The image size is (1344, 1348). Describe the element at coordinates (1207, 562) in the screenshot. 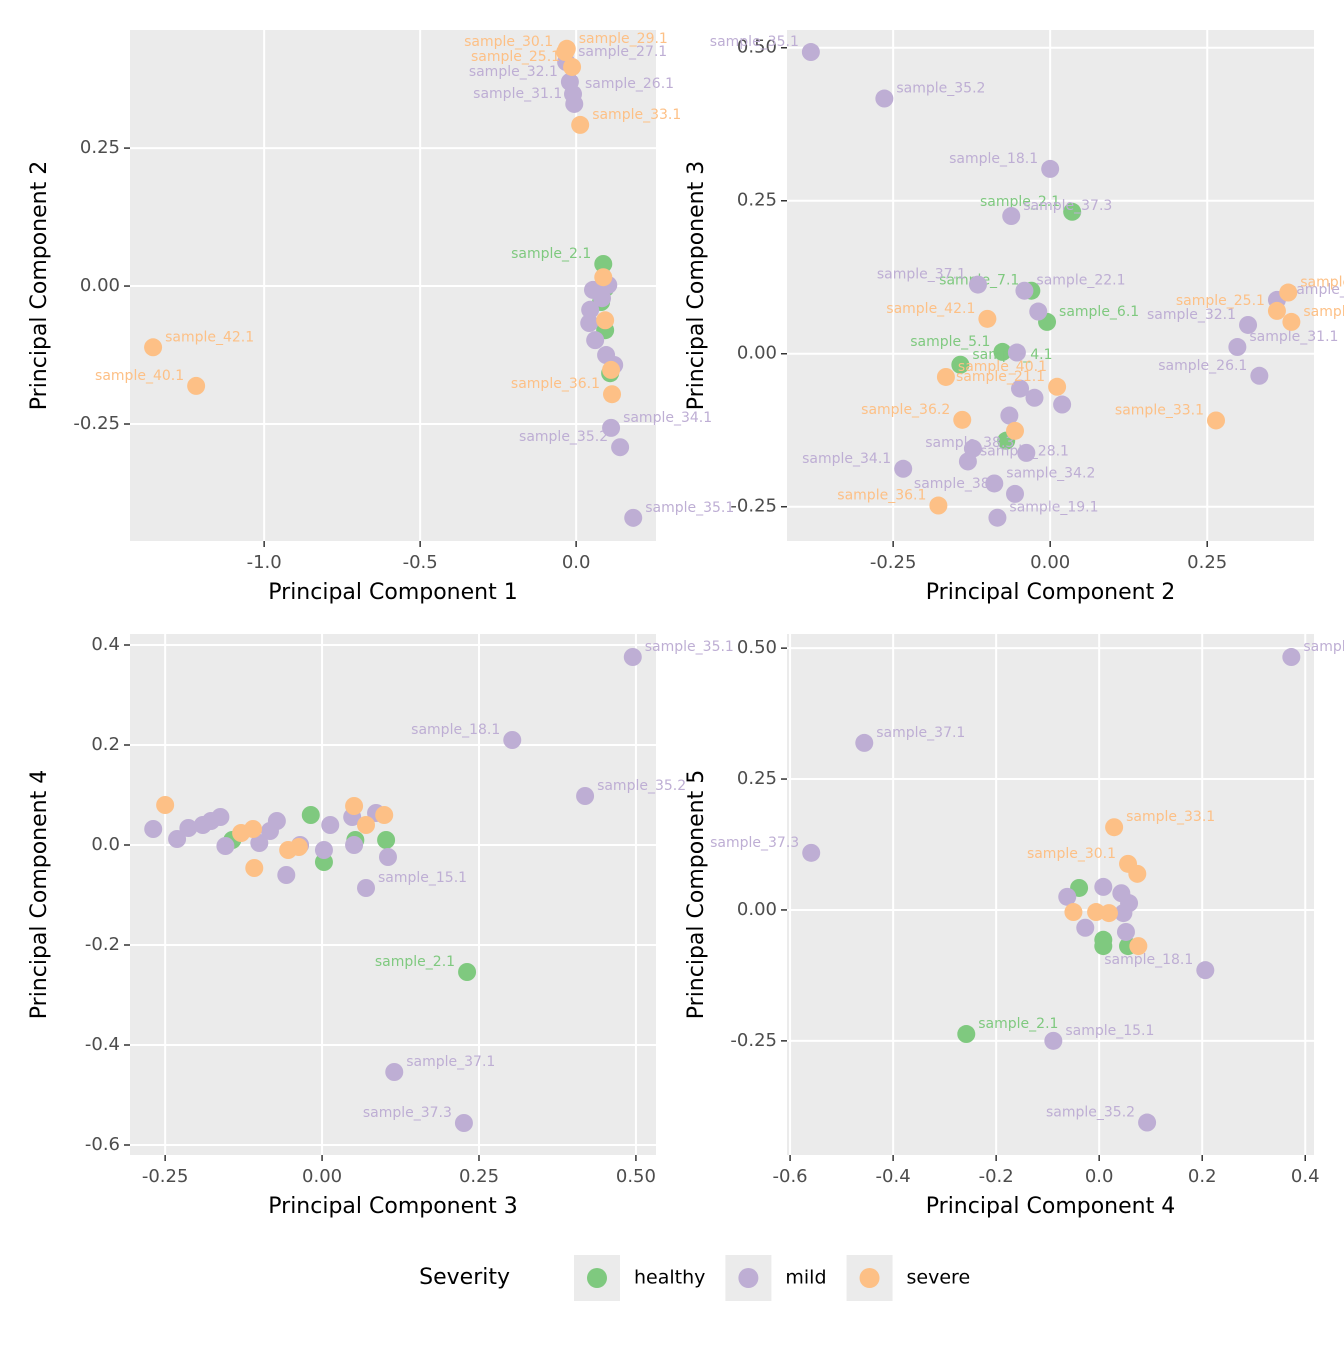

I see `x-tick-label: 0.25` at that location.